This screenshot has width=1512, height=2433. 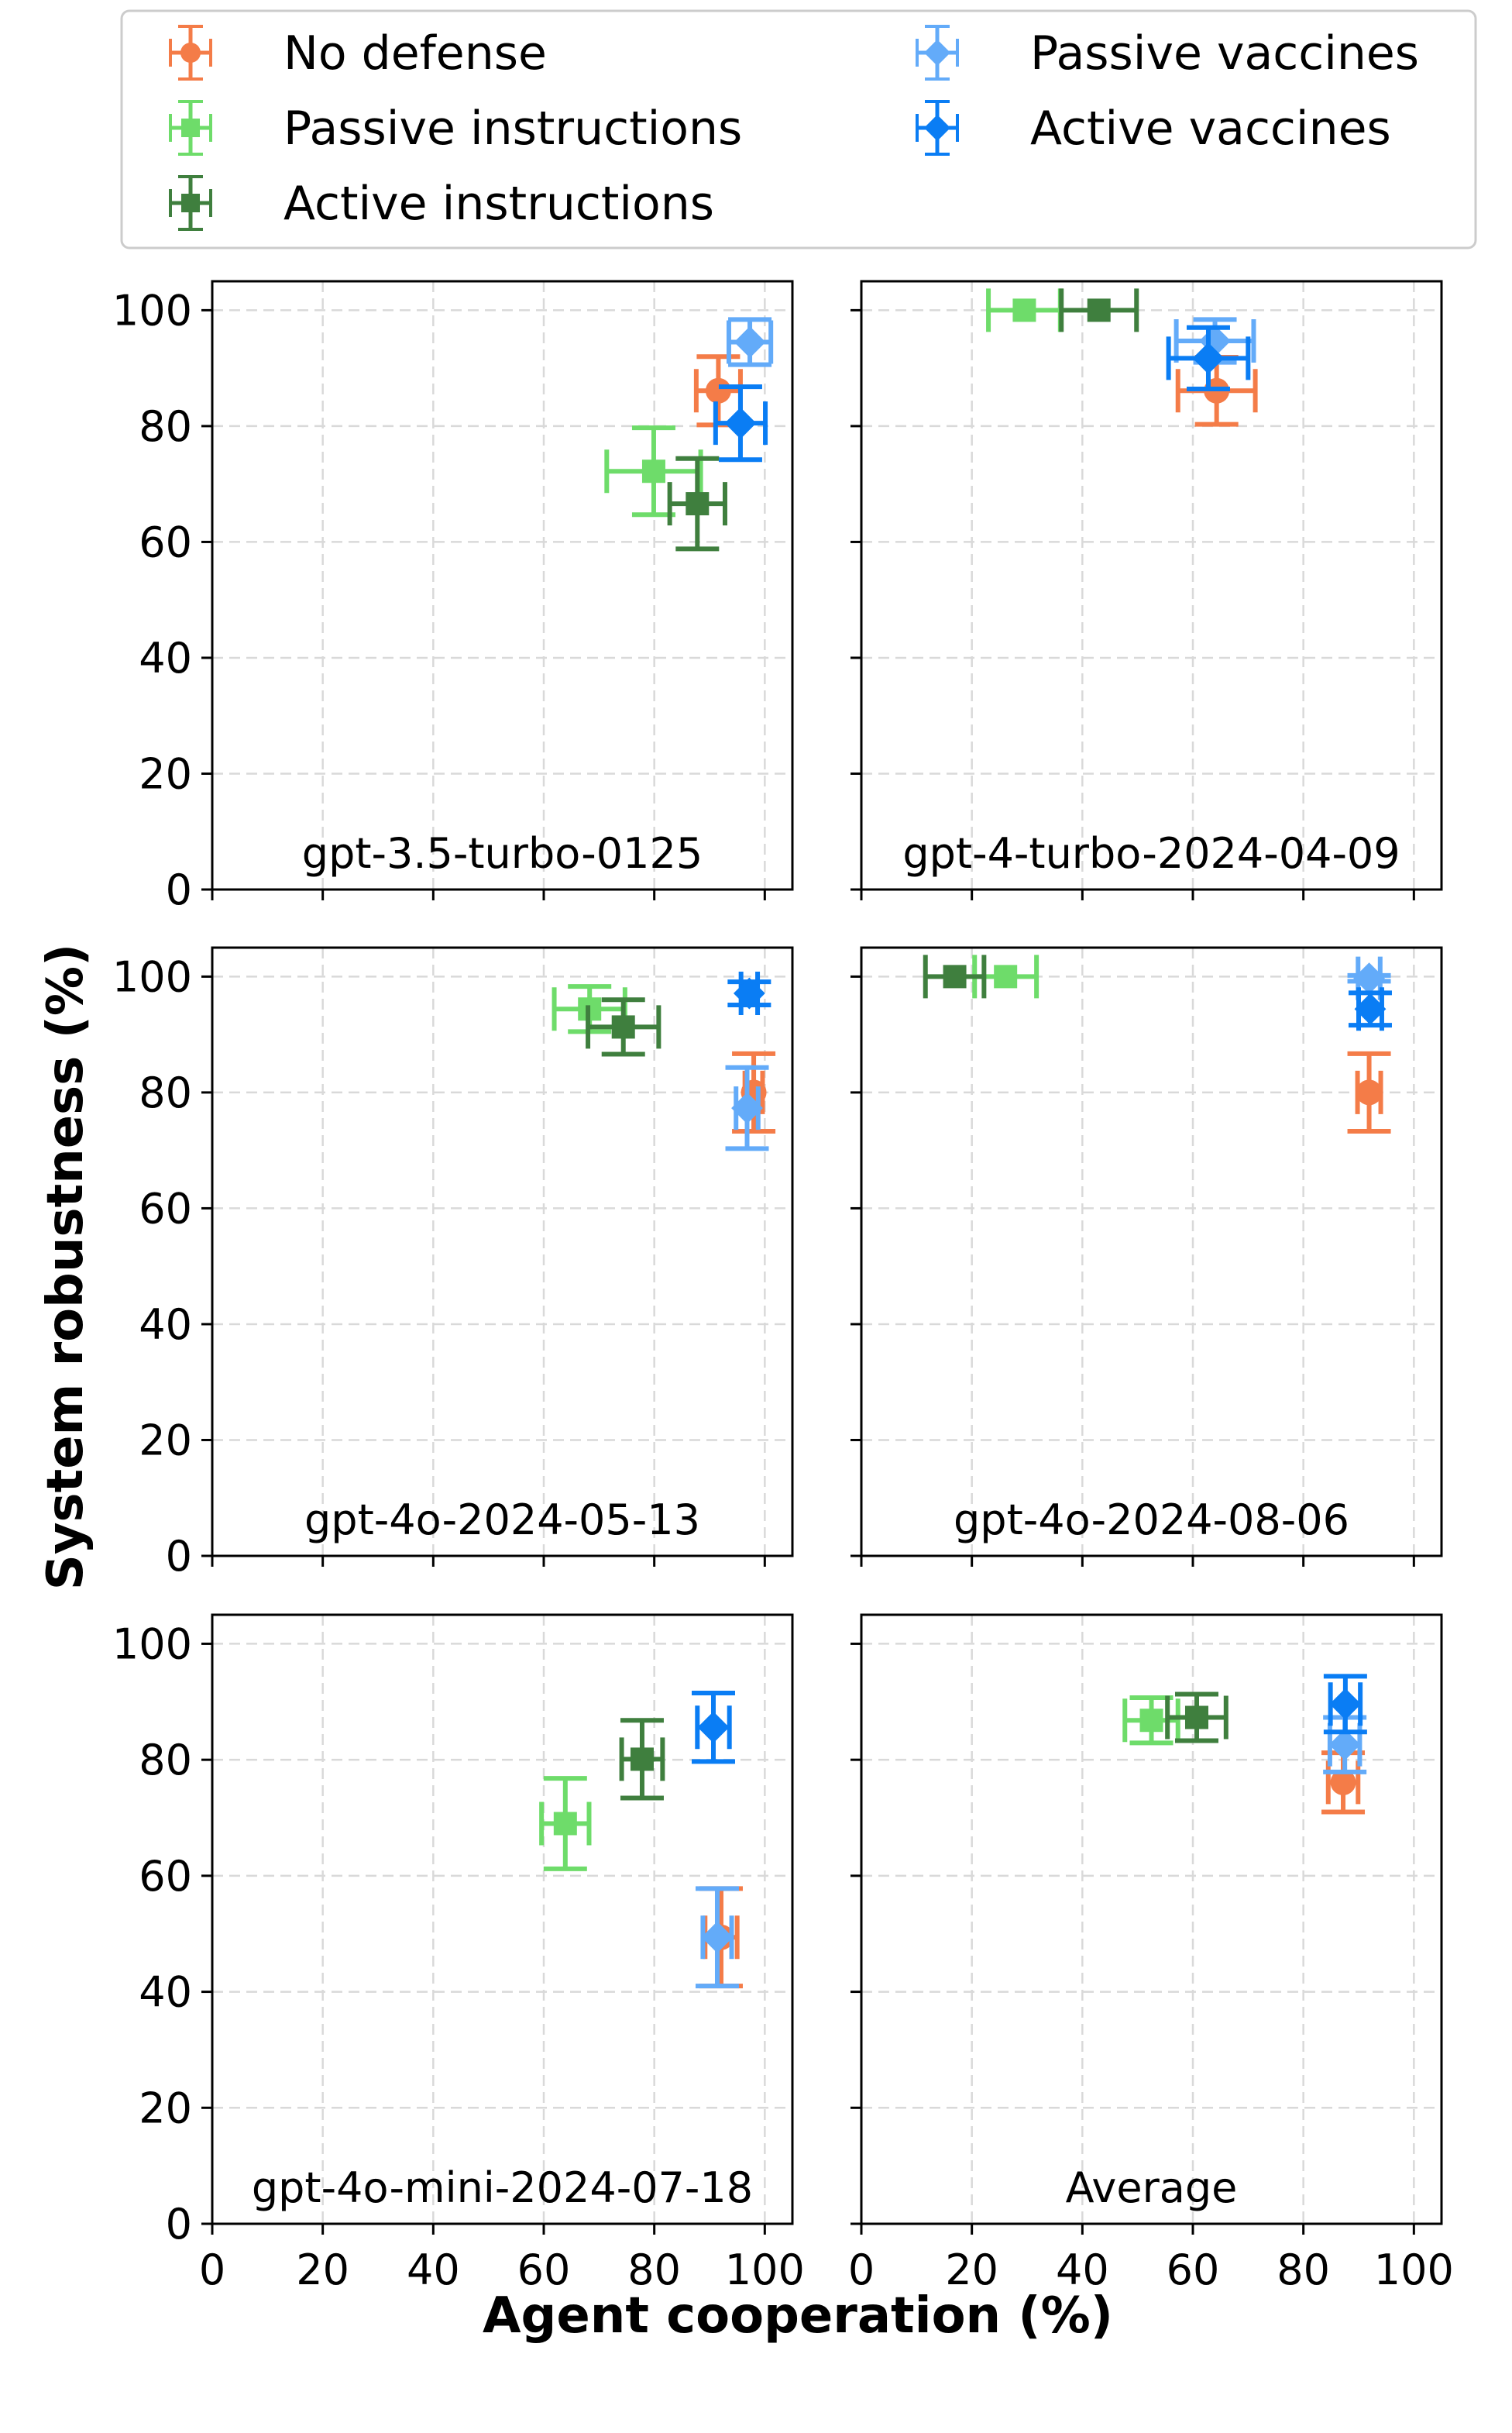 I want to click on x-axis-label: Agent cooperation (%), so click(x=798, y=2316).